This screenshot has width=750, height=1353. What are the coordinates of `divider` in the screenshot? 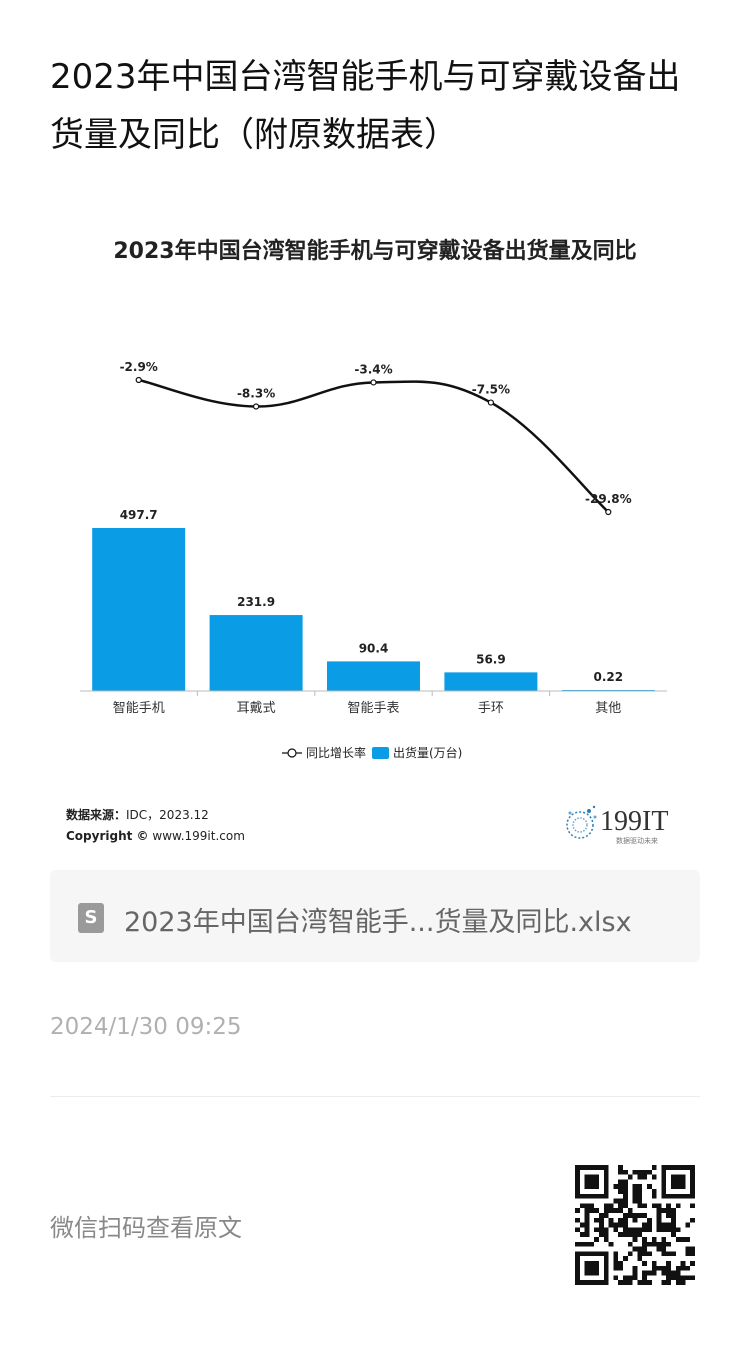 It's located at (375, 1096).